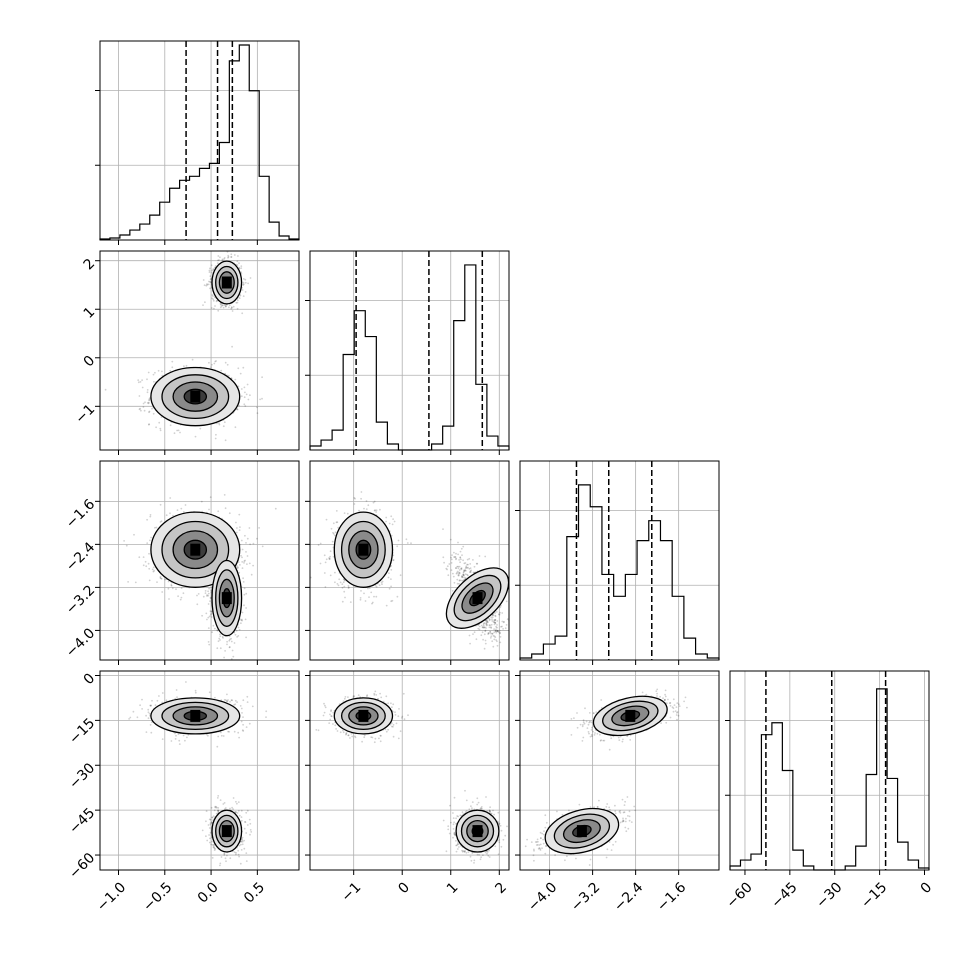 This screenshot has height=970, width=970. What do you see at coordinates (80, 513) in the screenshot?
I see `y-tick-label: −1.6` at bounding box center [80, 513].